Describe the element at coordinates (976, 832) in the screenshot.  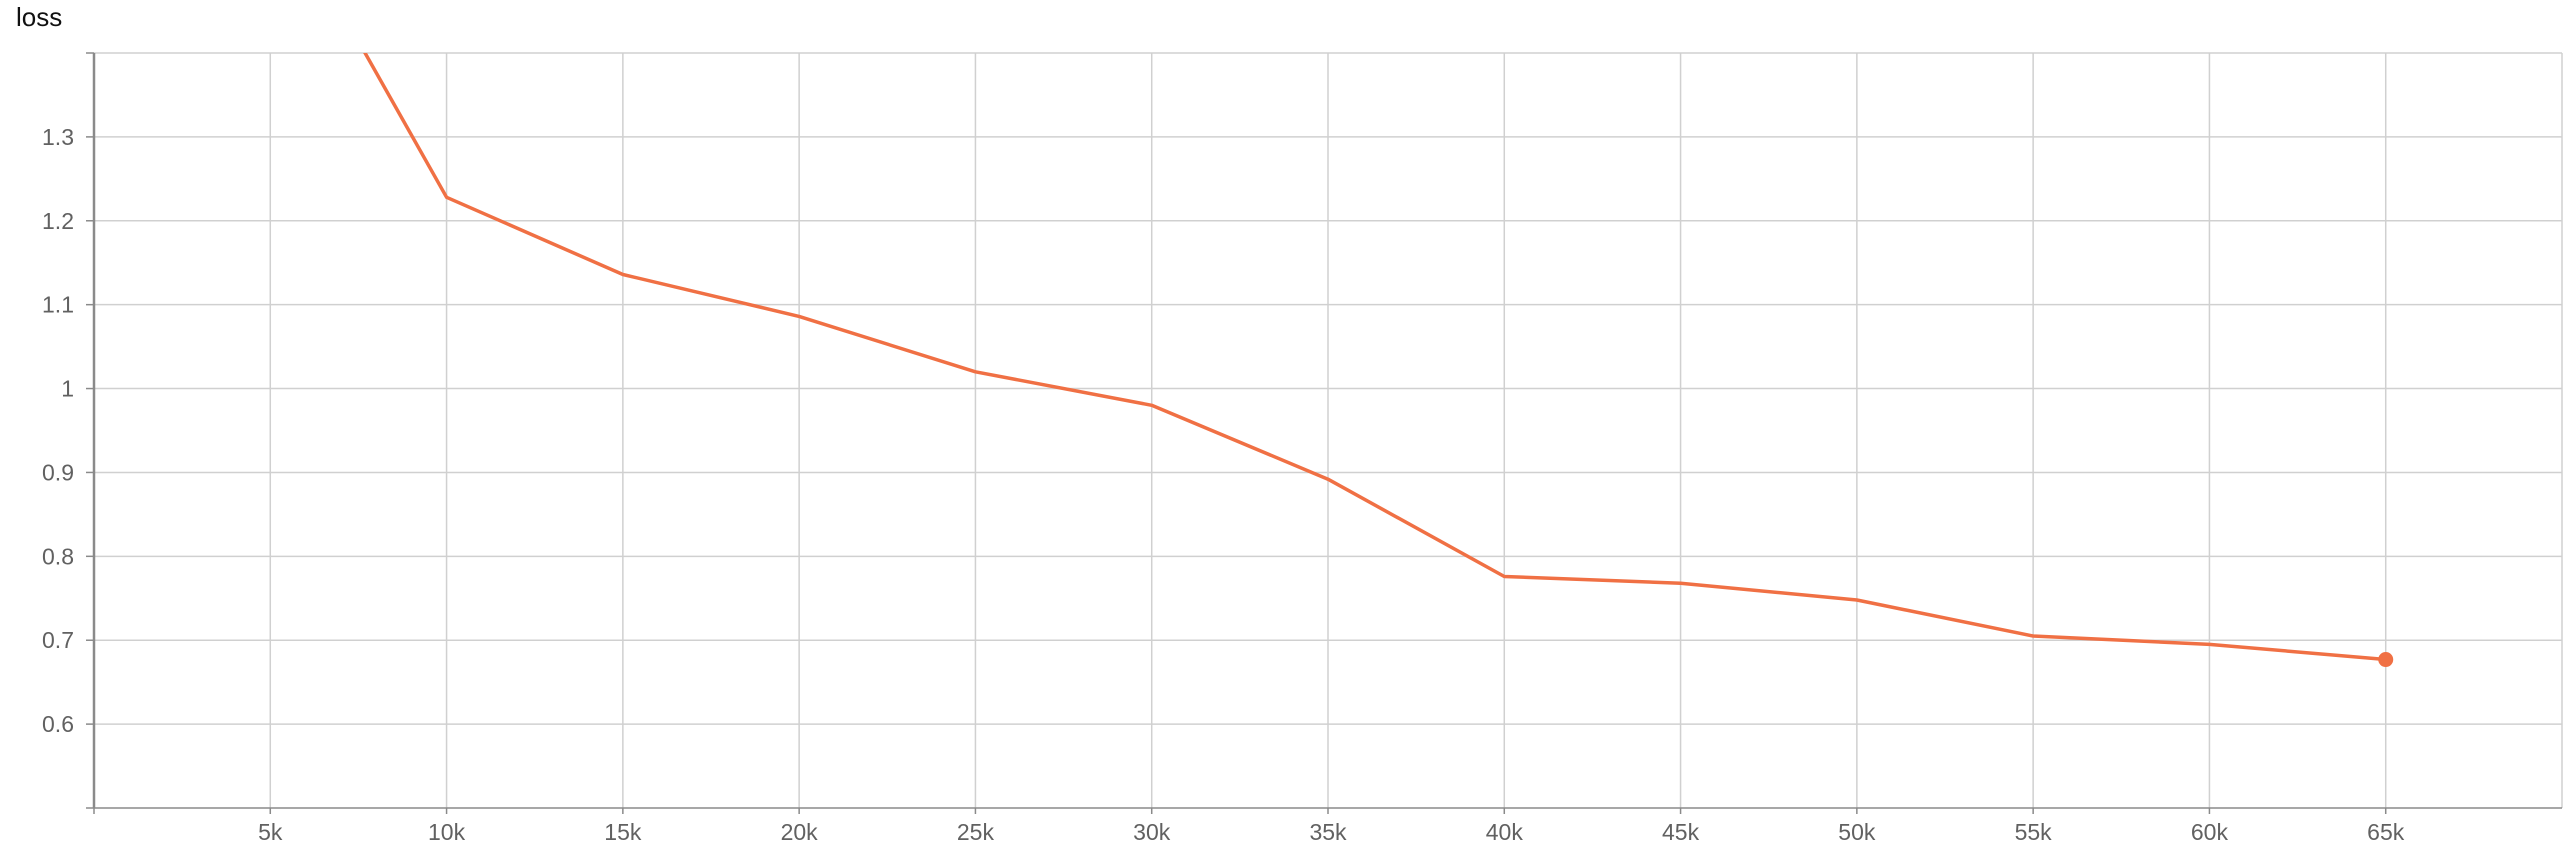
I see `x-tick-label: 25k` at that location.